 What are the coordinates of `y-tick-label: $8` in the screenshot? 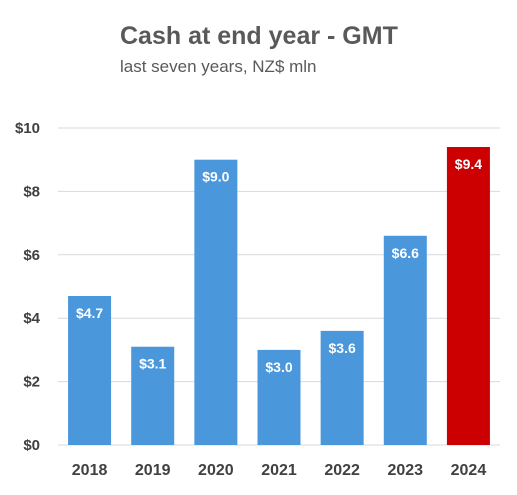 It's located at (31, 191).